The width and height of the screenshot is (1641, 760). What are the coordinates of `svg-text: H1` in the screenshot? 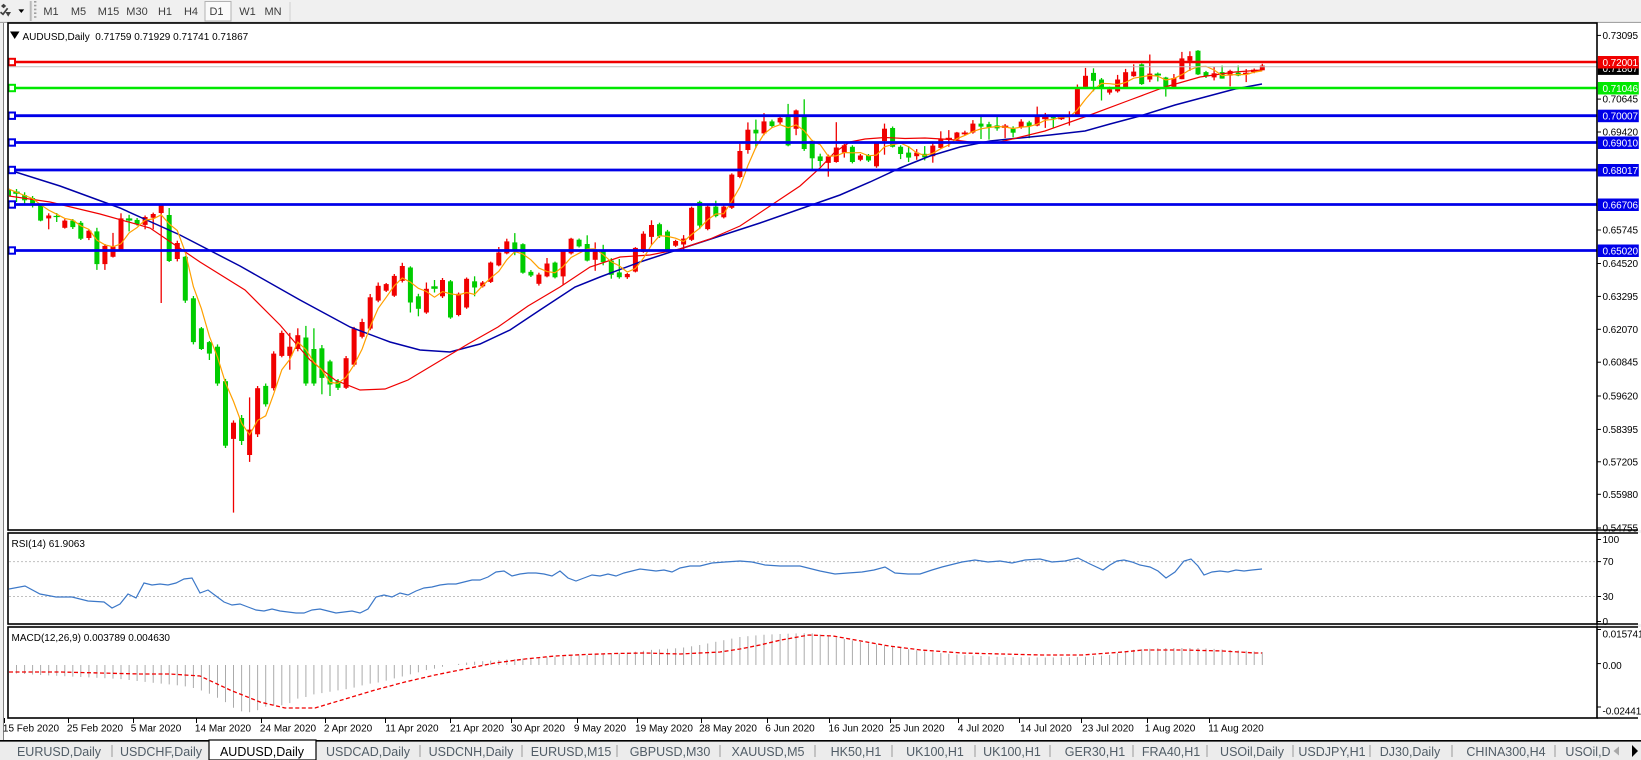 It's located at (165, 12).